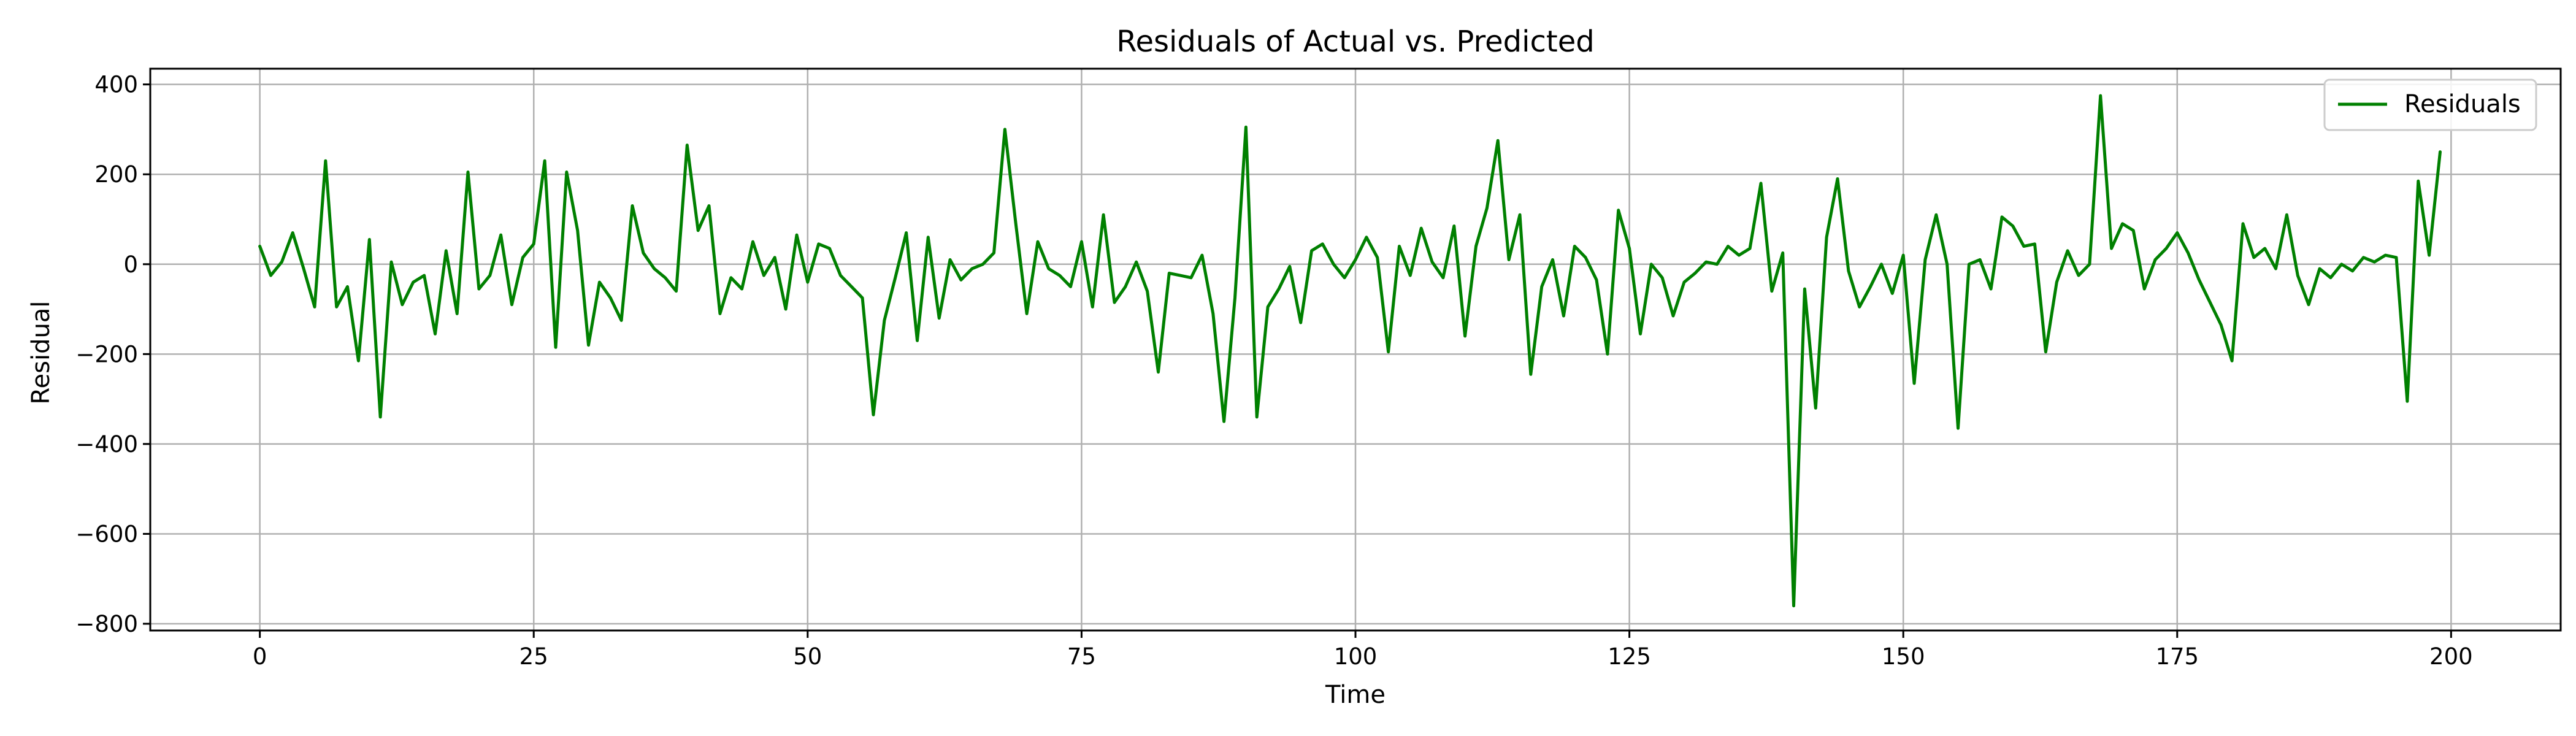 The image size is (2576, 736). What do you see at coordinates (1355, 695) in the screenshot?
I see `x-axis-label: Time` at bounding box center [1355, 695].